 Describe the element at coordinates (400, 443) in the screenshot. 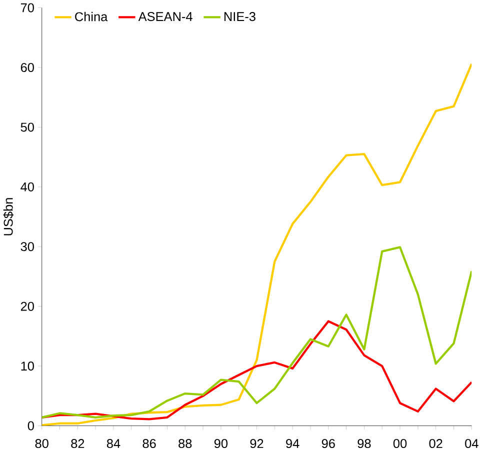

I see `x-tick-label: 00` at that location.